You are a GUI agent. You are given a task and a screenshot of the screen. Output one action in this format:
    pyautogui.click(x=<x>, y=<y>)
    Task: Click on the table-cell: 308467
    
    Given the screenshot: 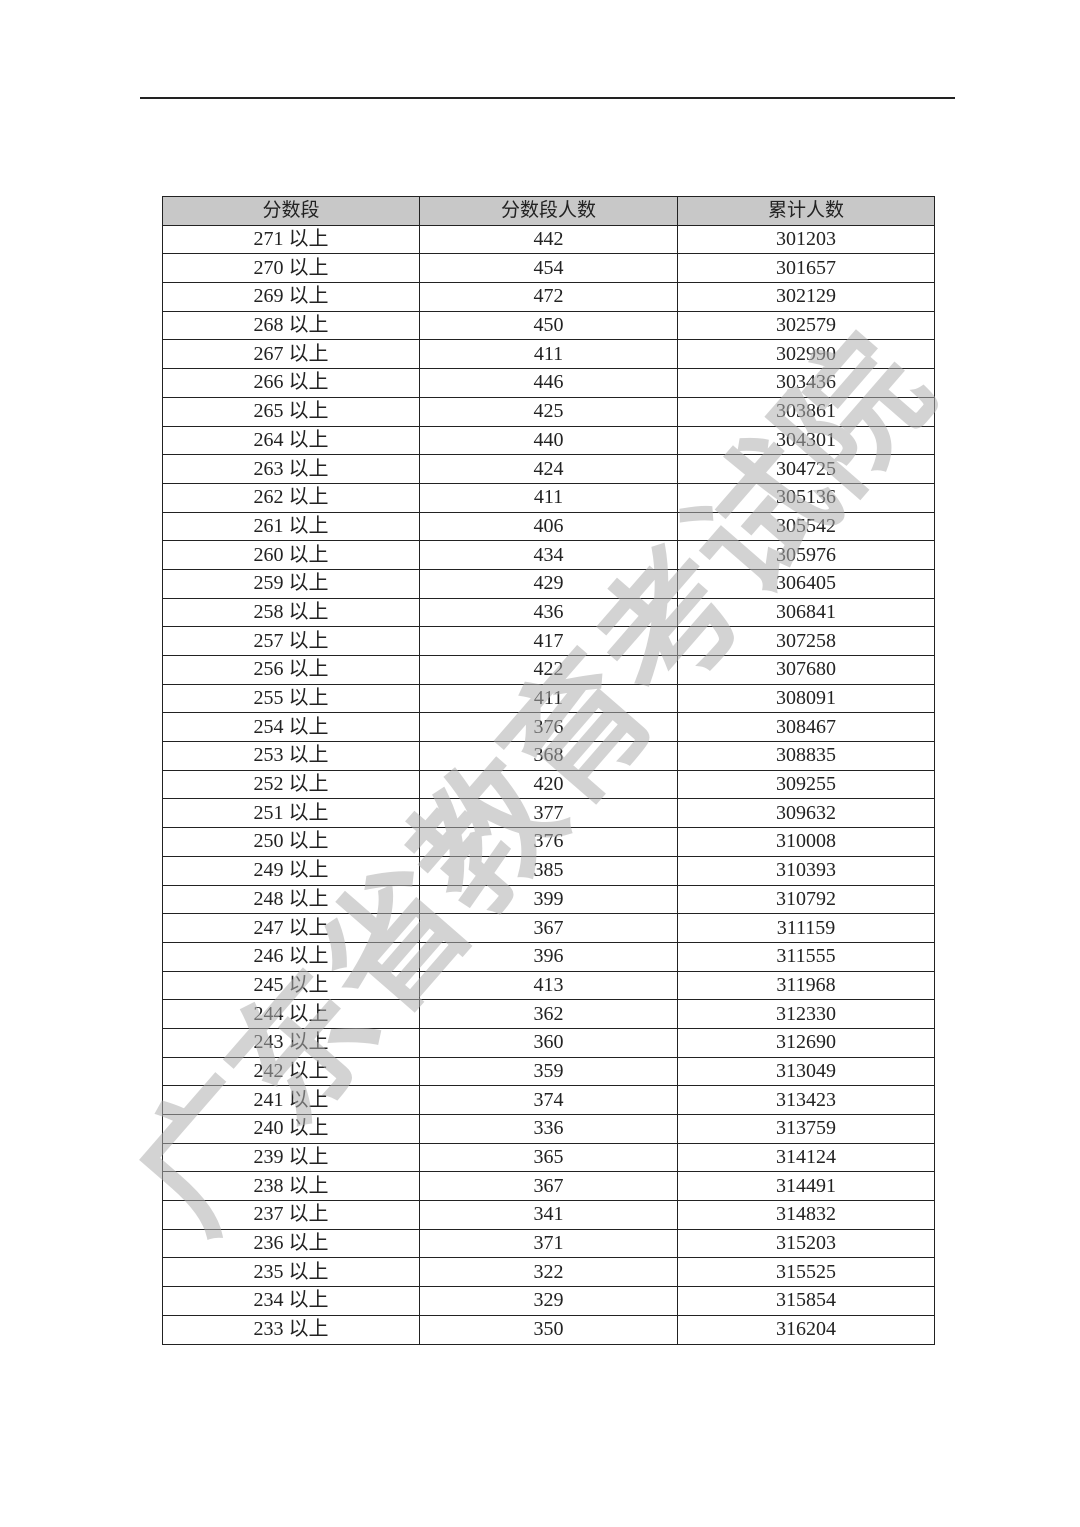 What is the action you would take?
    pyautogui.click(x=806, y=727)
    